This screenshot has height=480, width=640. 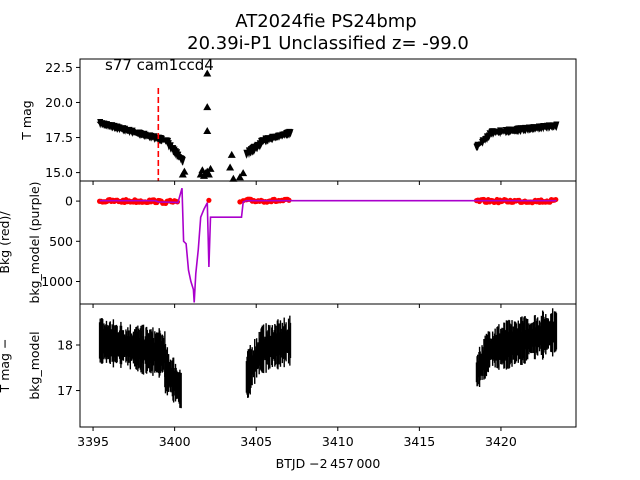 What do you see at coordinates (34, 365) in the screenshot?
I see `y-axis-label: bkg_model` at bounding box center [34, 365].